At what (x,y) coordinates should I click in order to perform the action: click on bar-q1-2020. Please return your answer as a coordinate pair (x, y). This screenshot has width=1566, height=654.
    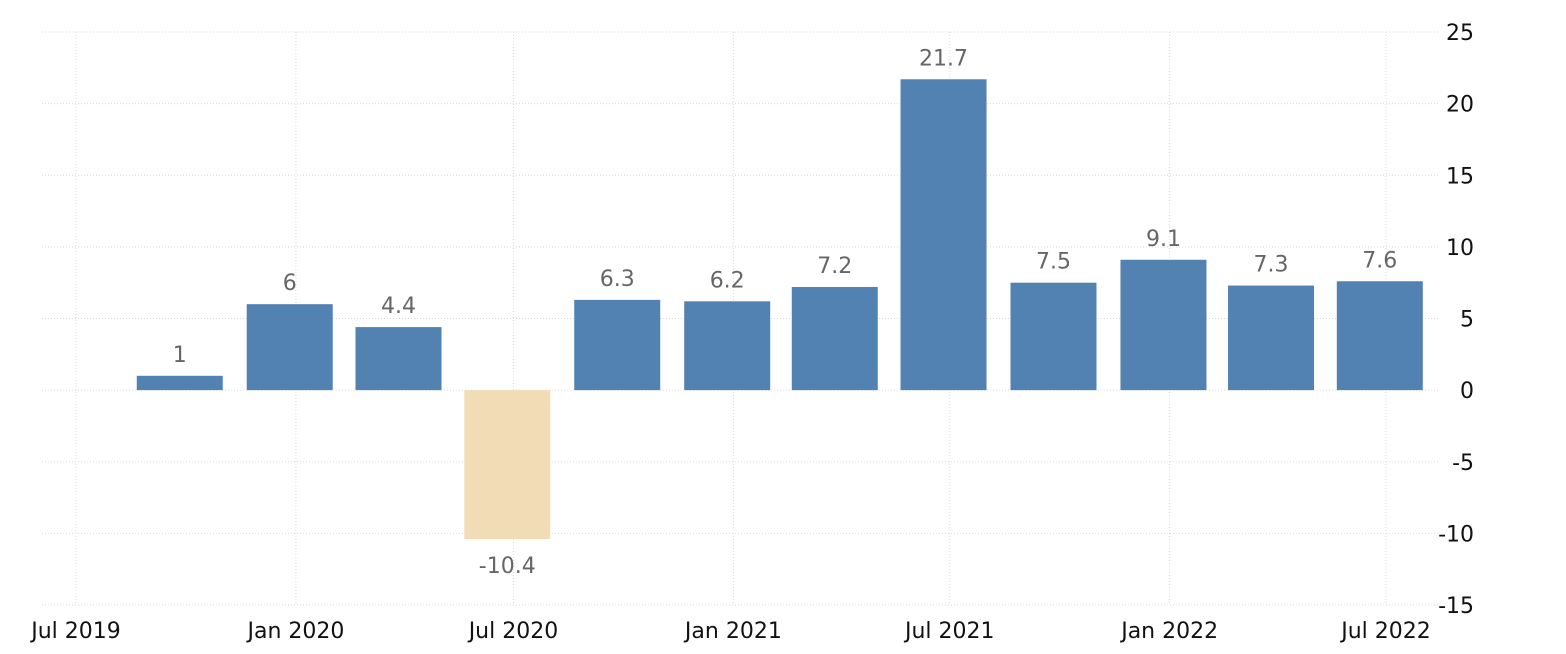
    Looking at the image, I should click on (398, 359).